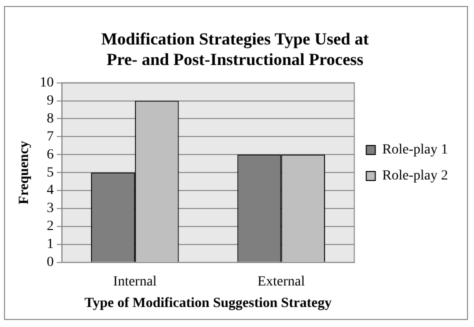  I want to click on x-tick-label: Internal, so click(135, 282).